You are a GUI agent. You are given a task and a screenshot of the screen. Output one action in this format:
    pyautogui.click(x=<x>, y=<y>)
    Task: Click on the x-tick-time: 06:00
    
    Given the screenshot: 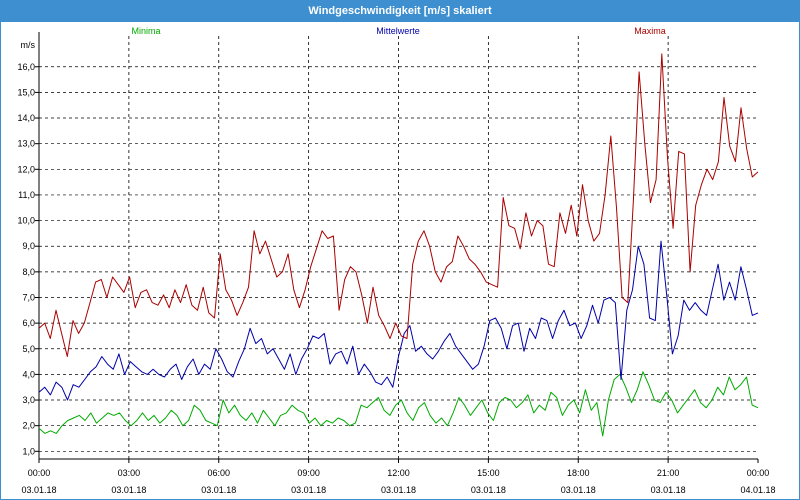 What is the action you would take?
    pyautogui.click(x=218, y=473)
    